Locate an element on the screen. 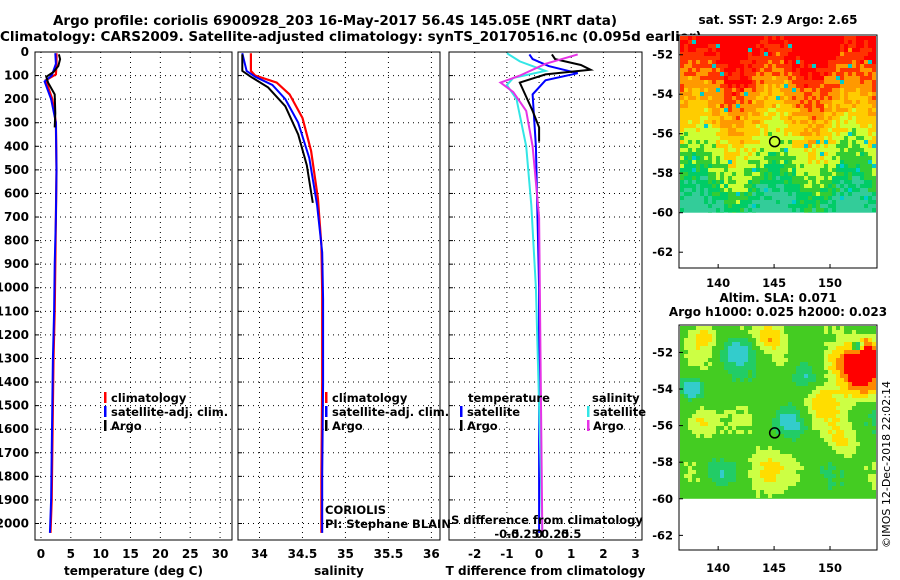  legend-entry-1-0: climatology is located at coordinates (370, 398).